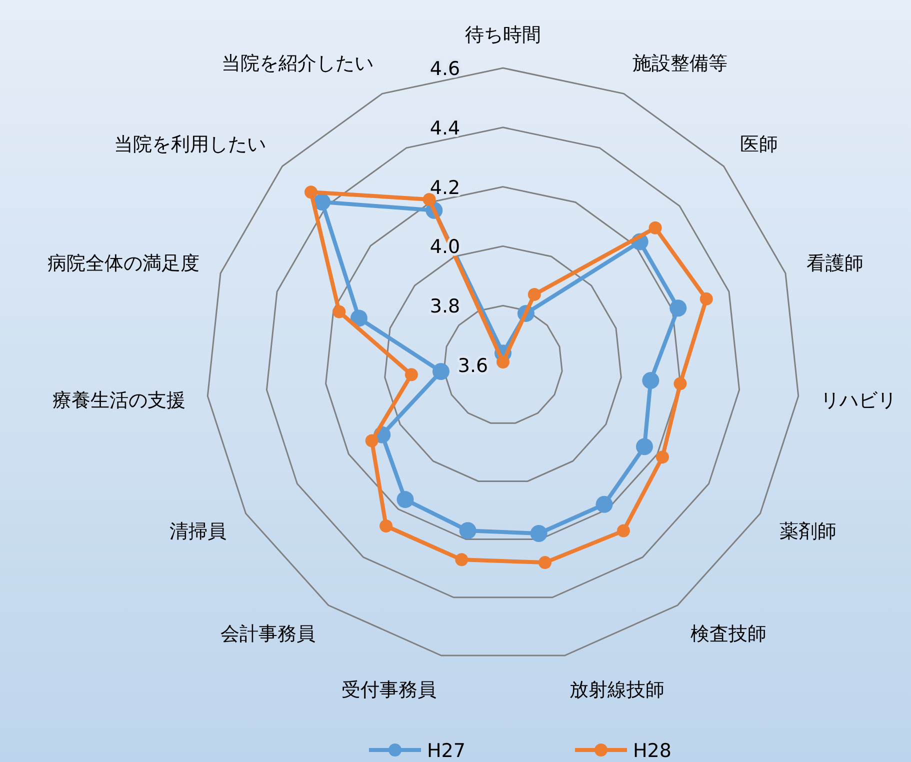  I want to click on spoke-label: 放射線技師, so click(616, 689).